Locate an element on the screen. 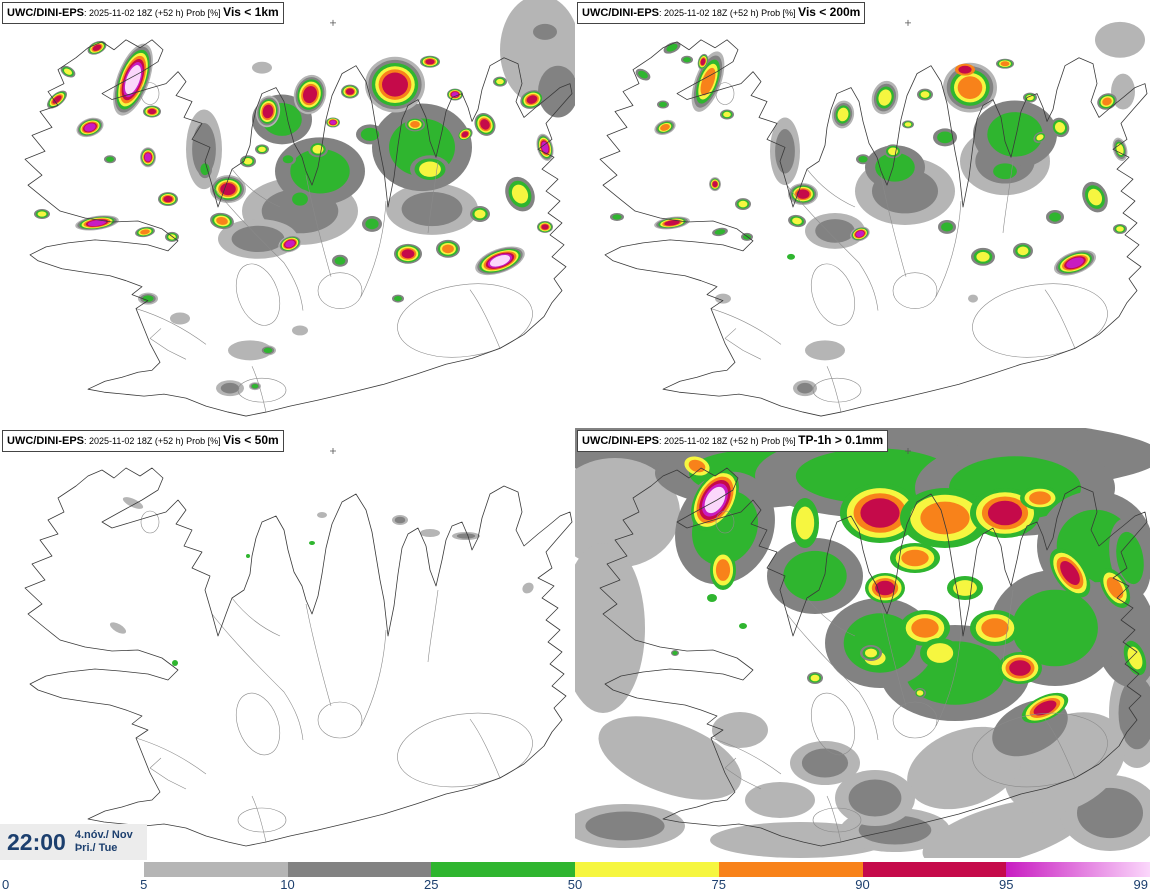 The image size is (1150, 891). colorbar-tick-label: 10 is located at coordinates (287, 884).